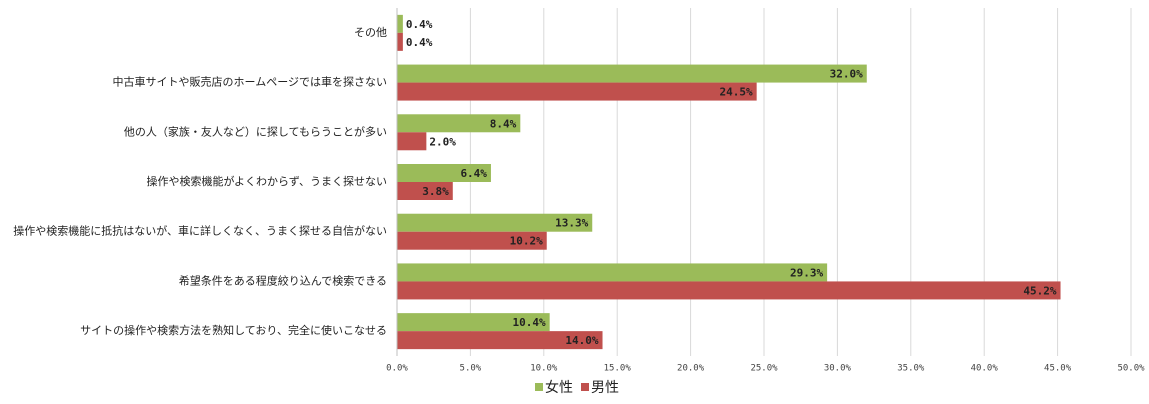 The width and height of the screenshot is (1149, 404). I want to click on y-tick-label: 他の人（家族・友人など）に探してもらうことが多い, so click(255, 131).